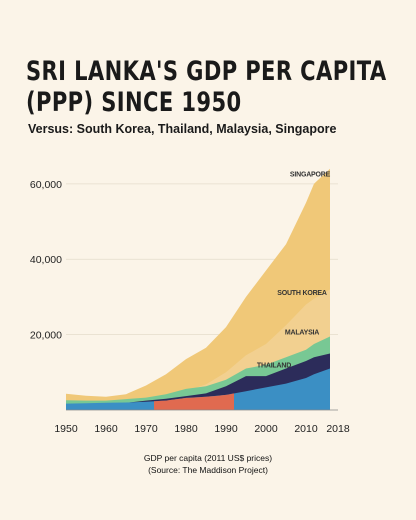 The image size is (416, 520). What do you see at coordinates (208, 470) in the screenshot?
I see `source-note: (Source: The Maddison Project)` at bounding box center [208, 470].